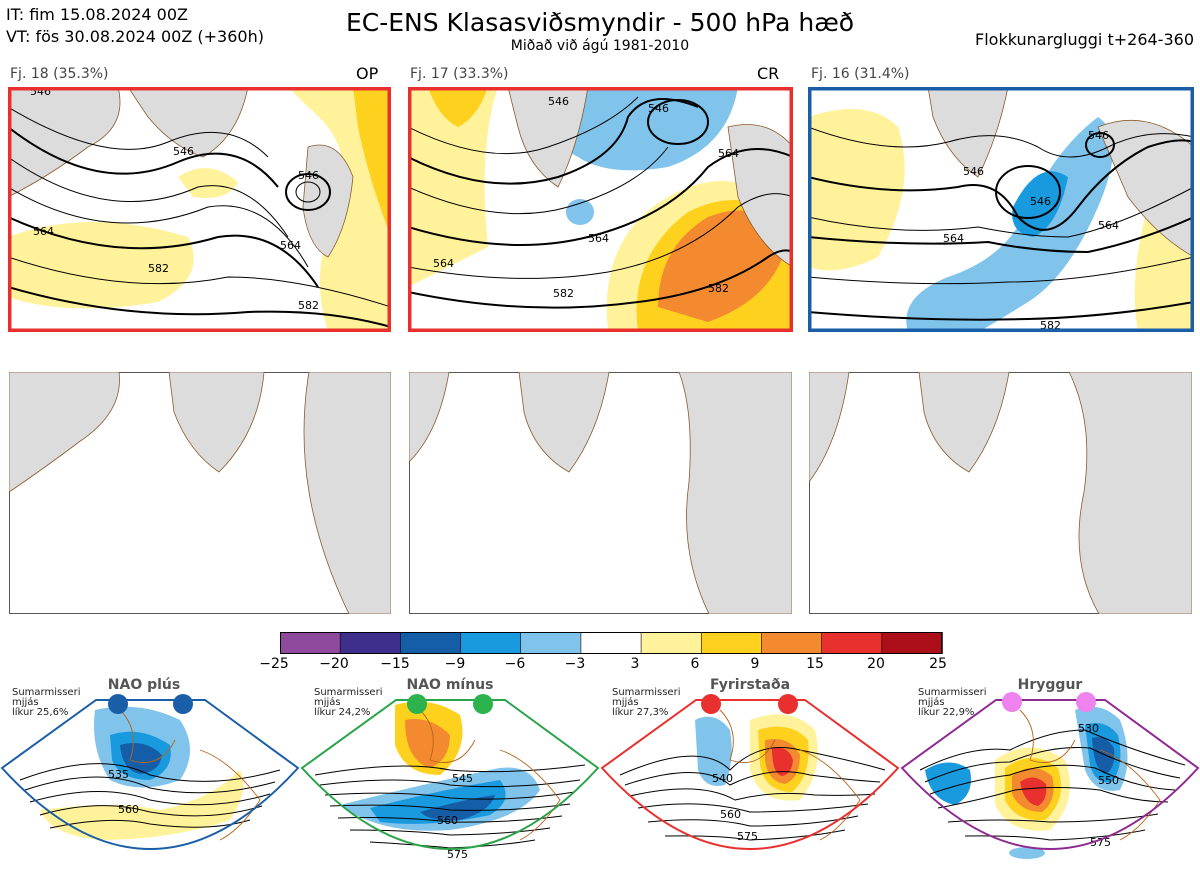  Describe the element at coordinates (208, 183) in the screenshot. I see `cluster-1-anomaly-mid` at that location.